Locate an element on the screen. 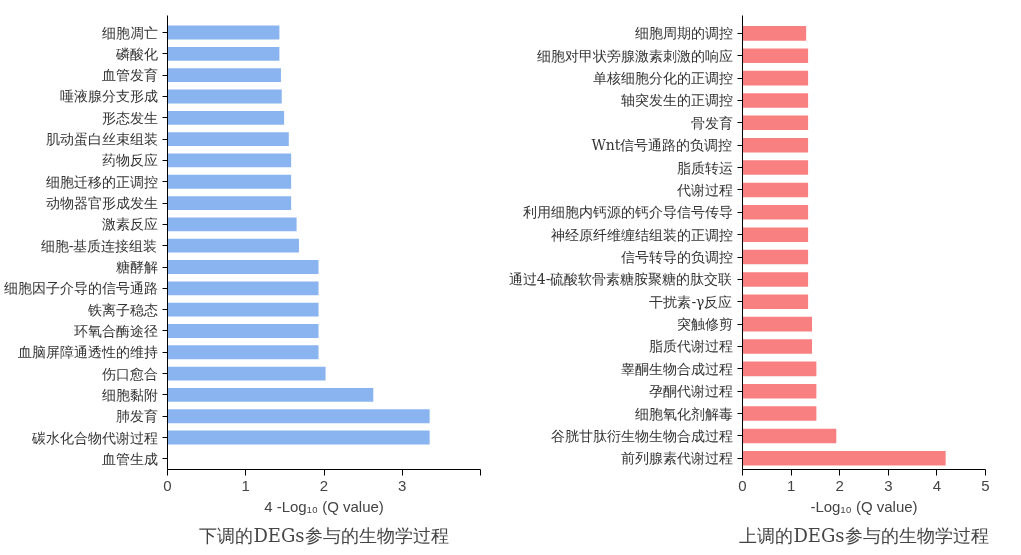 This screenshot has height=555, width=1021. x-tick-label: 4 is located at coordinates (937, 485).